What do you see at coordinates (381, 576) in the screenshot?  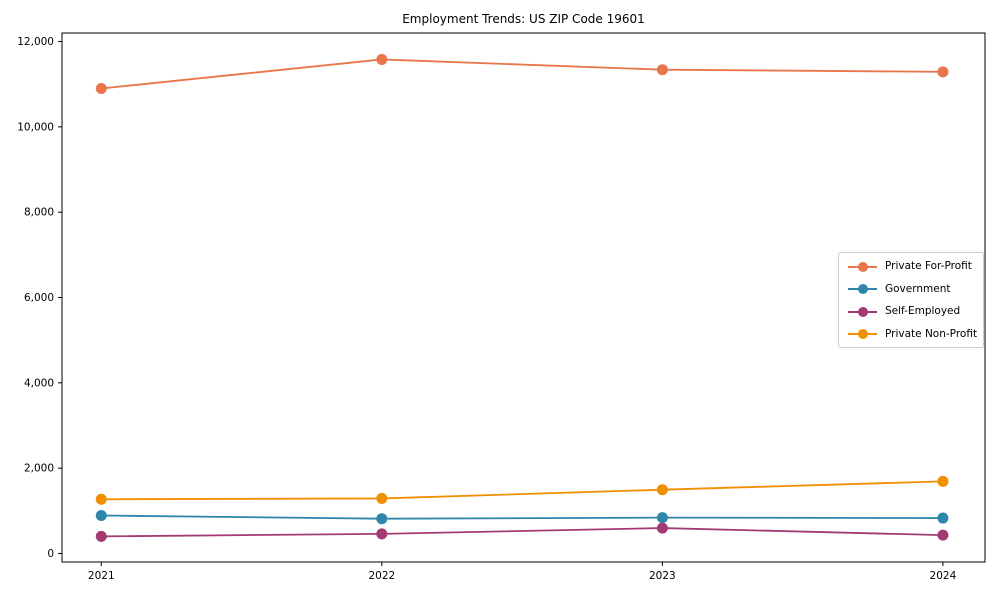 I see `x-tick-label: 2022` at bounding box center [381, 576].